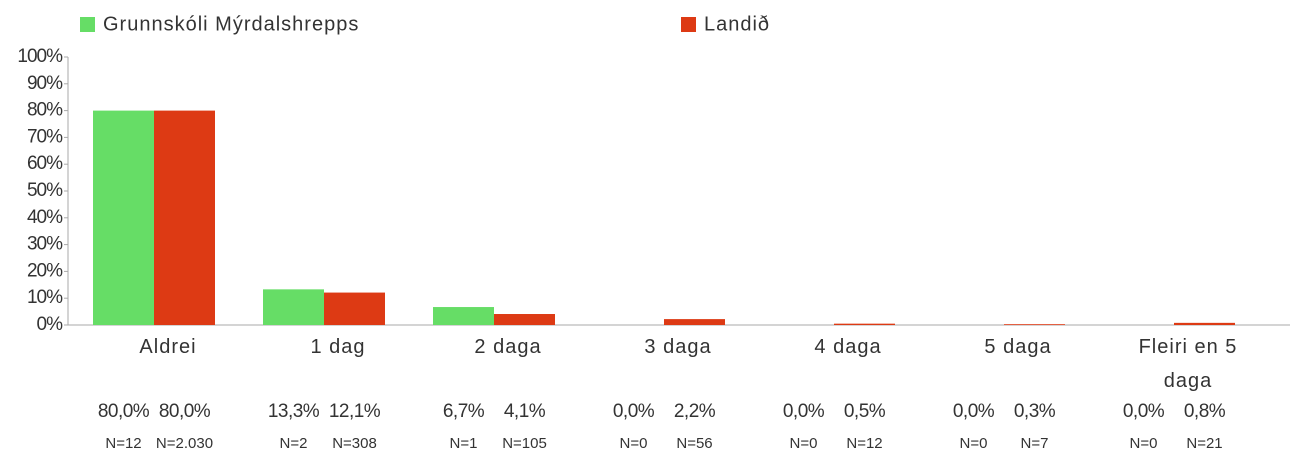  What do you see at coordinates (1018, 347) in the screenshot?
I see `x-tick-label: 5 daga` at bounding box center [1018, 347].